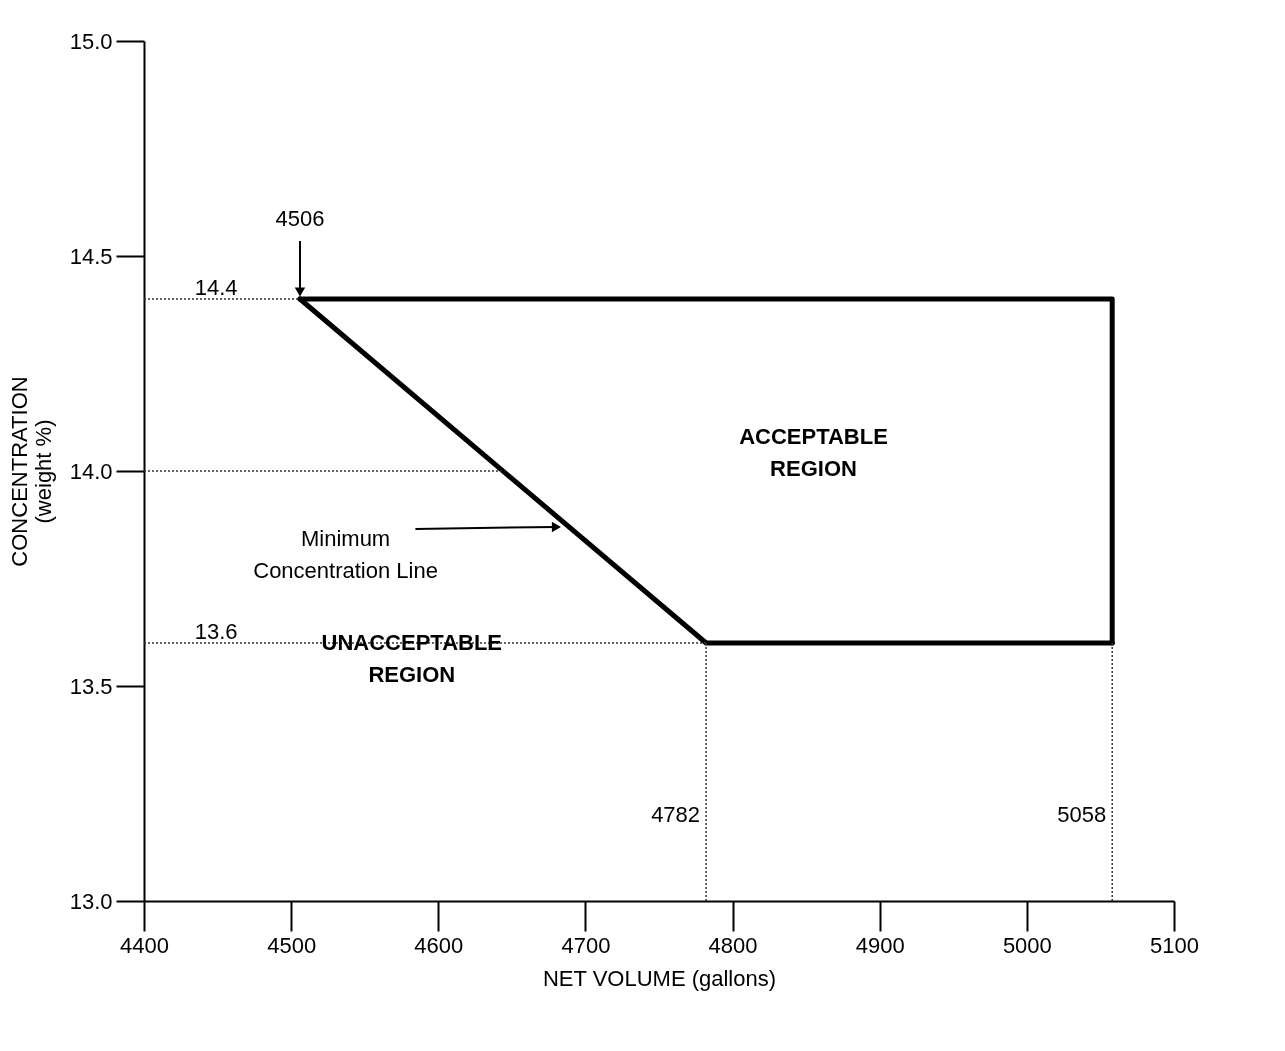  What do you see at coordinates (91, 901) in the screenshot?
I see `y-tick-label: 13.0` at bounding box center [91, 901].